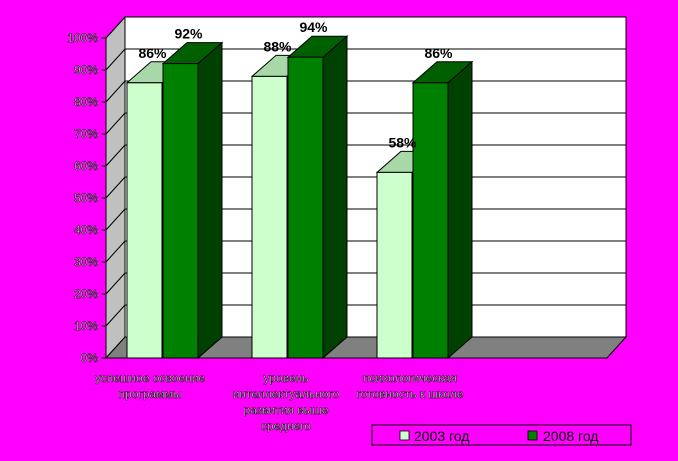  I want to click on y-tick-label: 40%, so click(86, 230).